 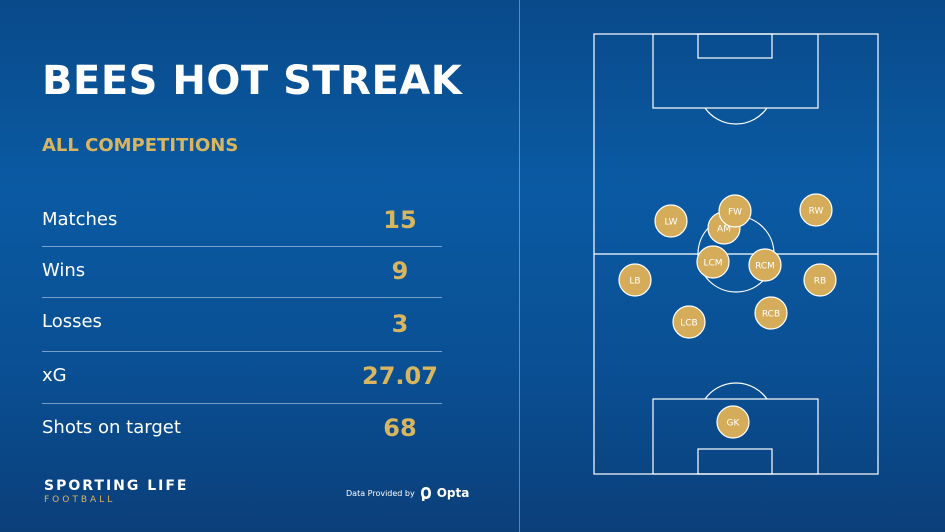 What do you see at coordinates (111, 427) in the screenshot?
I see `stat-label: Shots on target` at bounding box center [111, 427].